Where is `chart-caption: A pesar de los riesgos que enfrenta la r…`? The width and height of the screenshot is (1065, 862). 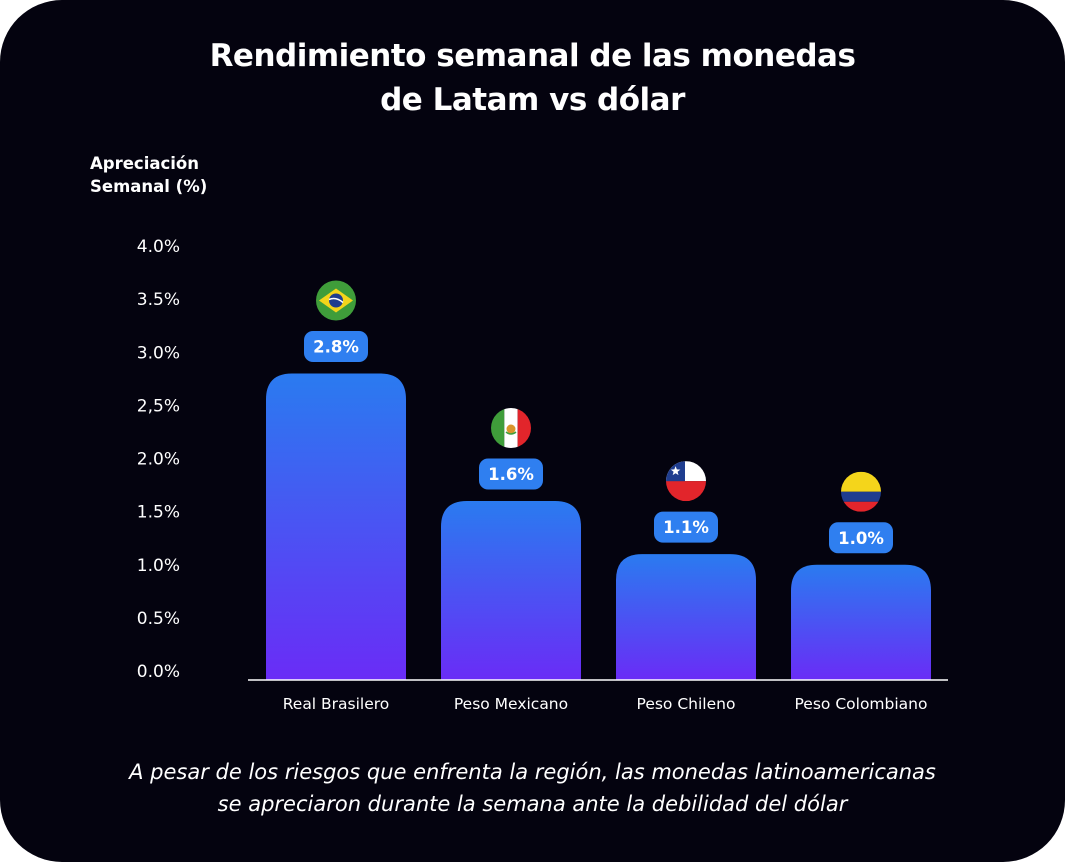 chart-caption: A pesar de los riesgos que enfrenta la r… is located at coordinates (532, 788).